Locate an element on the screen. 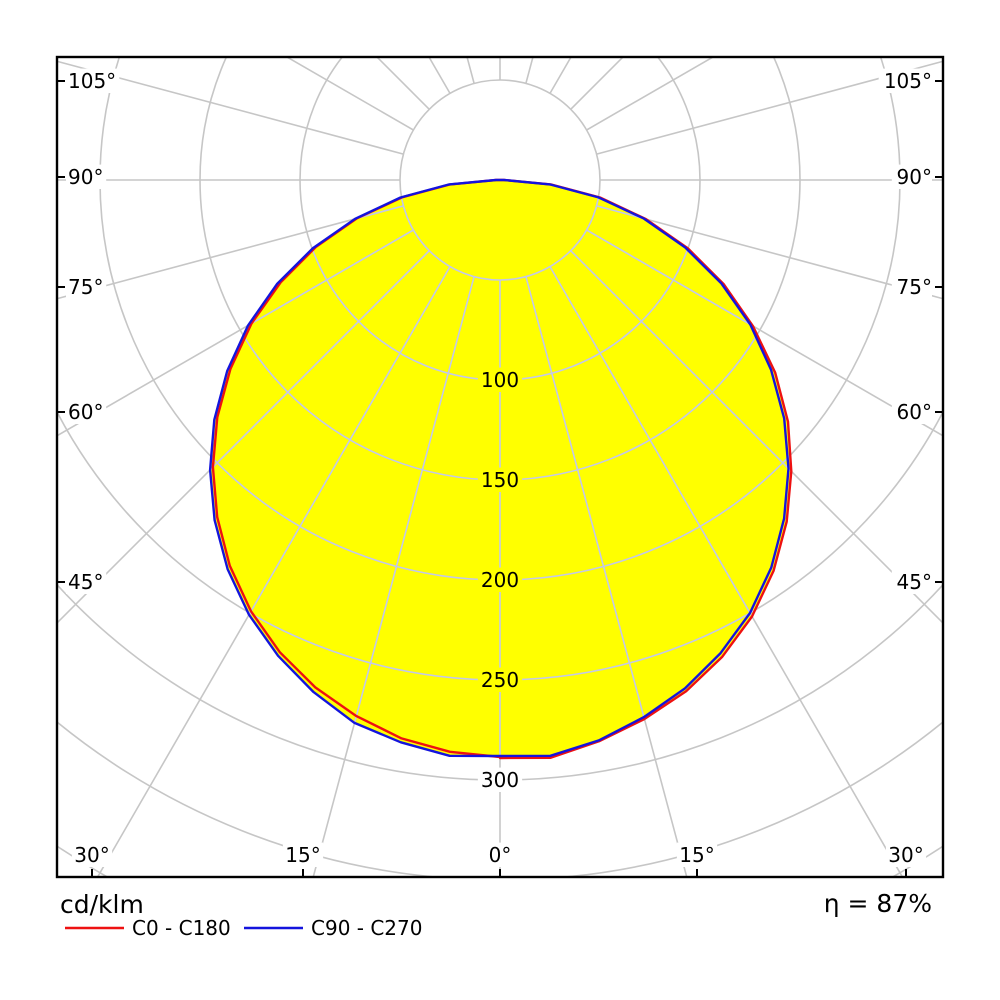  radial-tick-label: 250 is located at coordinates (500, 680).